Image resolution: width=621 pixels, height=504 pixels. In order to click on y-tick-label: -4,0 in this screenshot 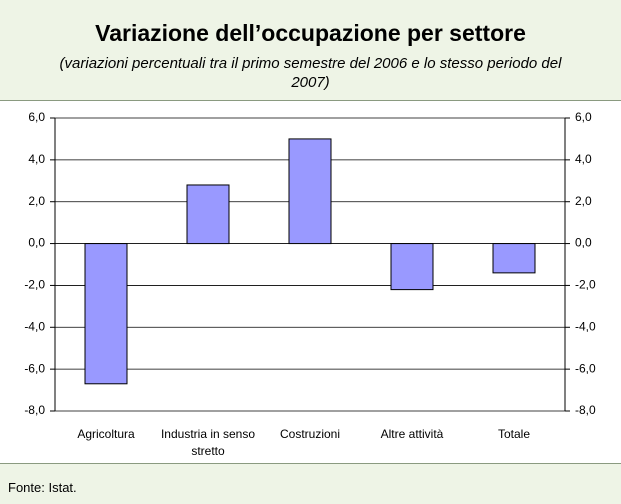, I will do `click(34, 326)`.